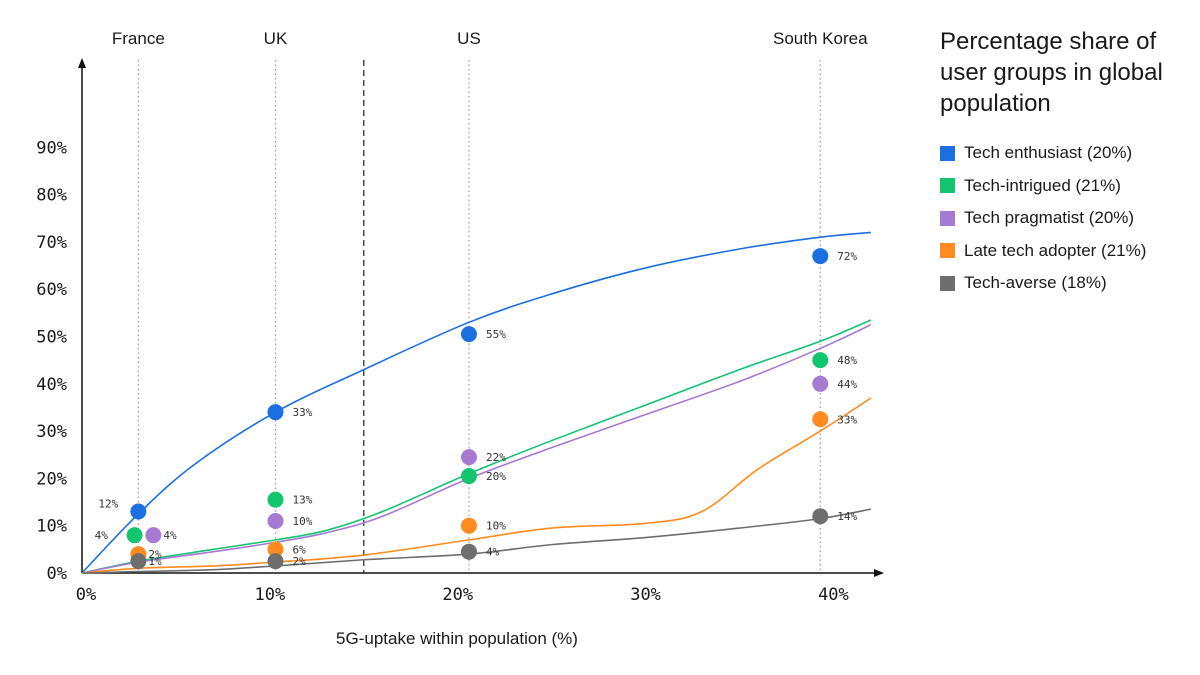 Image resolution: width=1200 pixels, height=675 pixels. I want to click on country-label: South Korea, so click(820, 38).